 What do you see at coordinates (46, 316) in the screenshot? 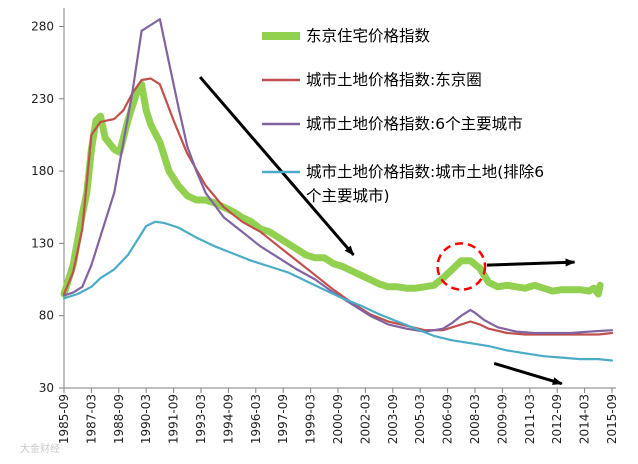
I see `y-tick-label: 80` at bounding box center [46, 316].